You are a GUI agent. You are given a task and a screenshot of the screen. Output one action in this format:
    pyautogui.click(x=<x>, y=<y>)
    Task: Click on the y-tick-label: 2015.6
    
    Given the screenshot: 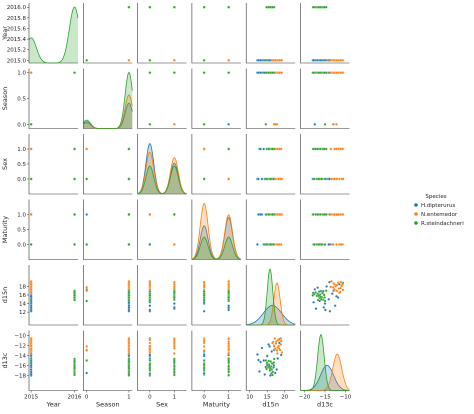 What is the action you would take?
    pyautogui.click(x=17, y=29)
    